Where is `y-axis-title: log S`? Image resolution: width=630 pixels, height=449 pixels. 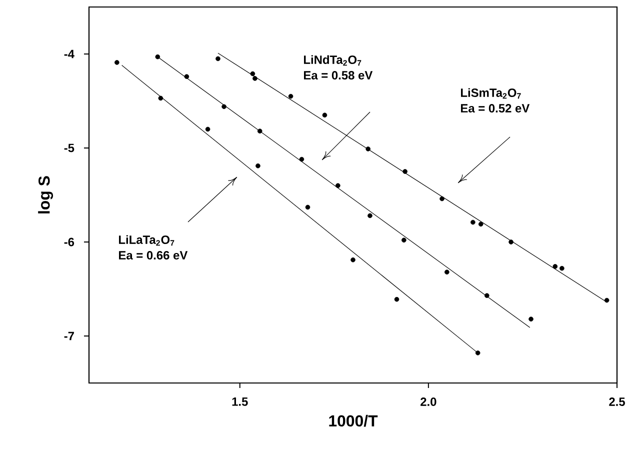
y-axis-title: log S is located at coordinates (46, 195).